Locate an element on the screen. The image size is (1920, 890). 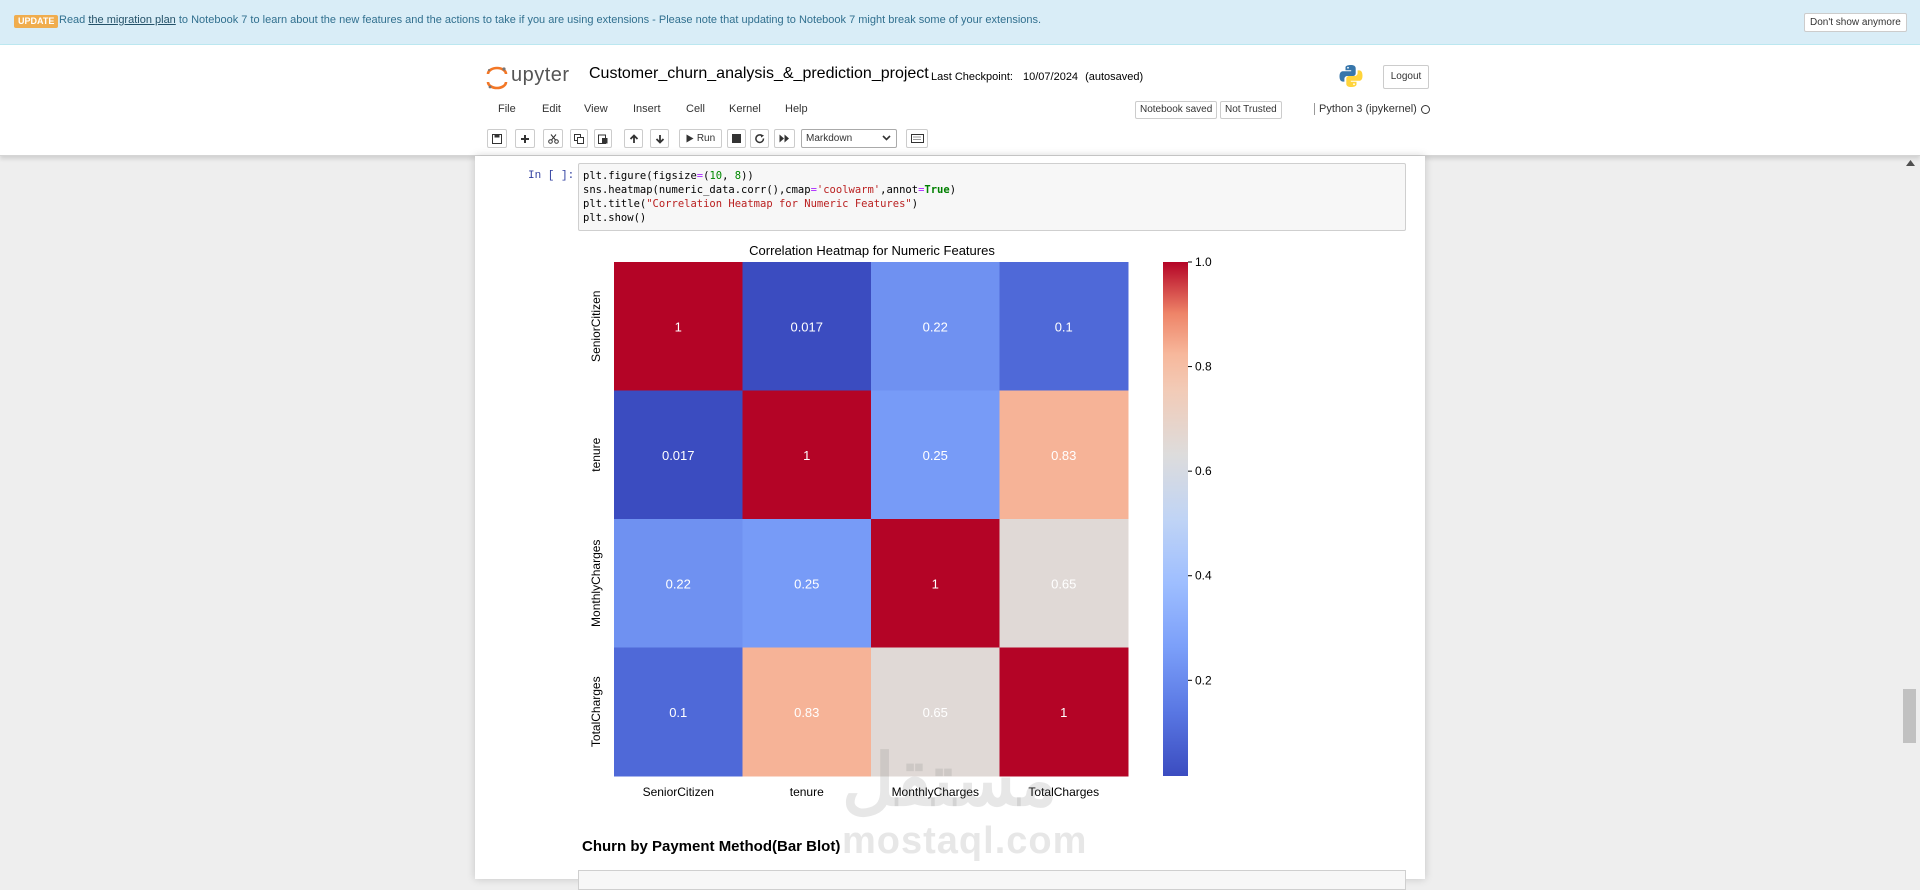
banner-read-text: Read is located at coordinates (72, 20).